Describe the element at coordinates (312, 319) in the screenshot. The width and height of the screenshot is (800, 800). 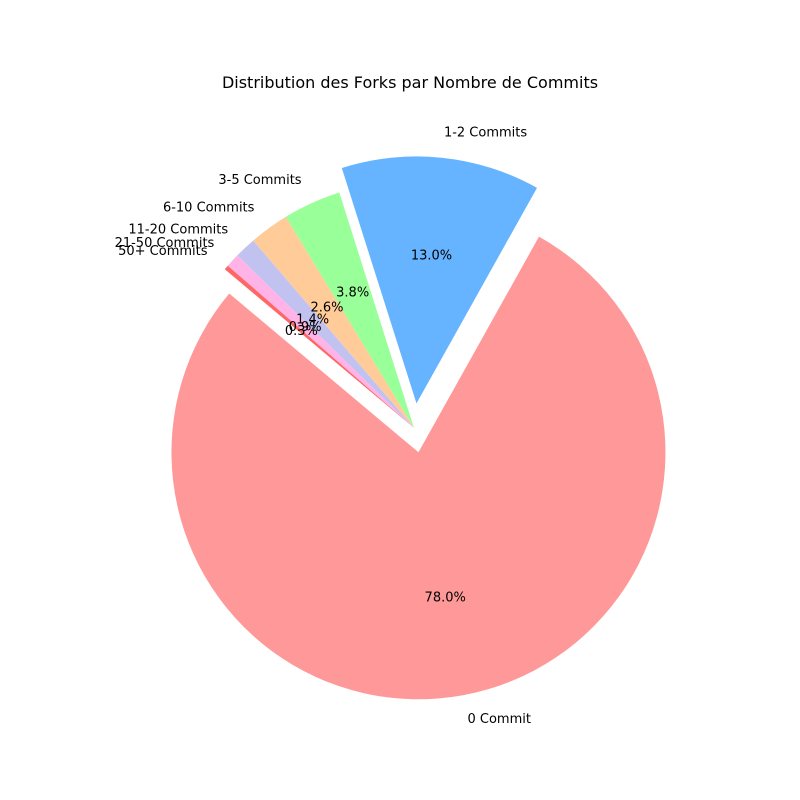
I see `slice-percent-4: 1.4%` at that location.